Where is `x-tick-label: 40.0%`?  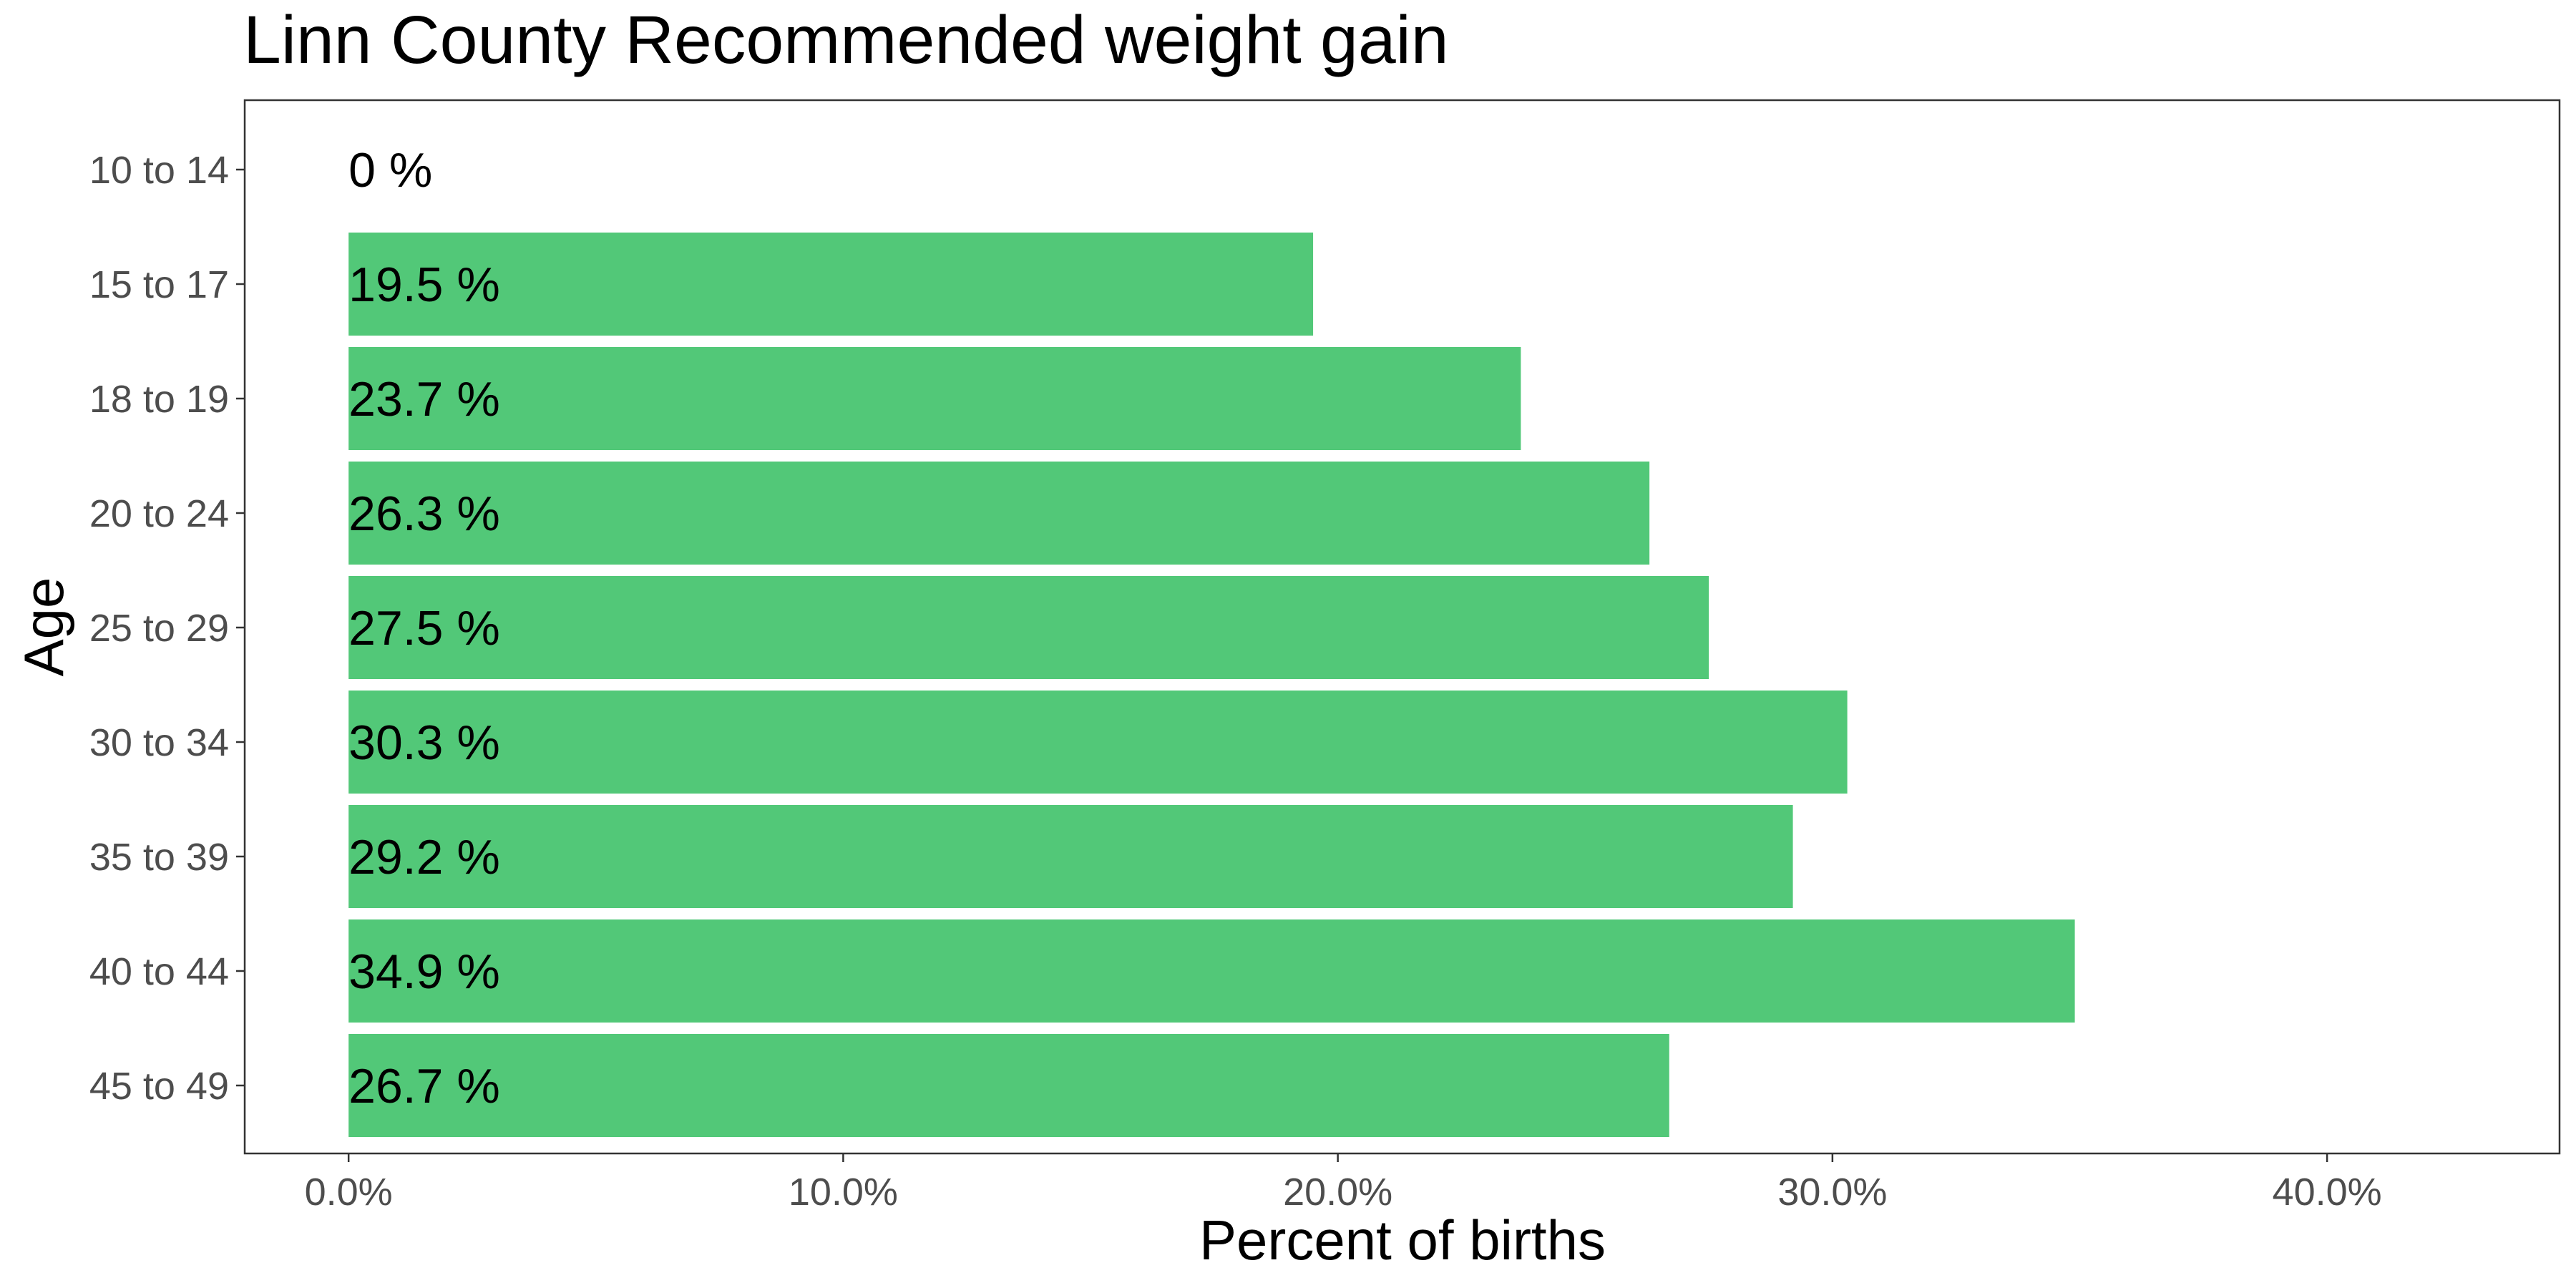 x-tick-label: 40.0% is located at coordinates (2327, 1192).